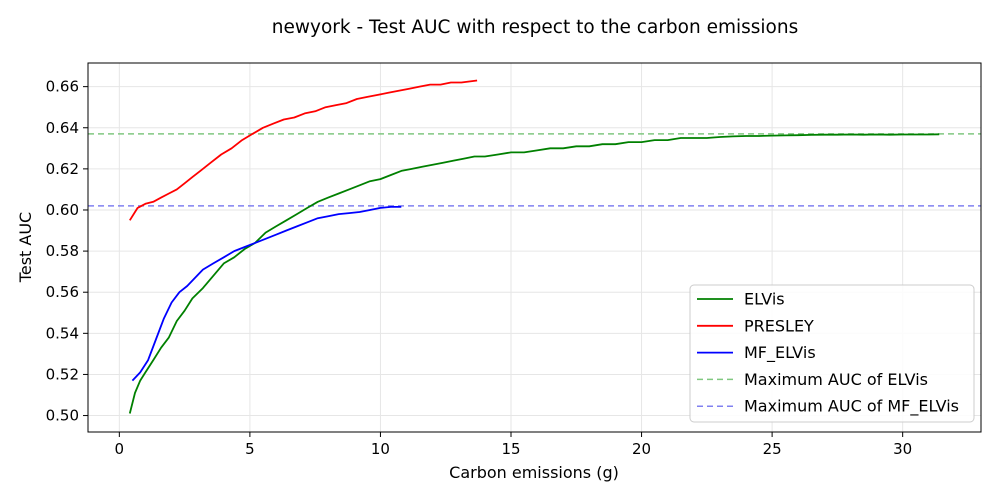  I want to click on y-tick-label: 0.60, so click(62, 210).